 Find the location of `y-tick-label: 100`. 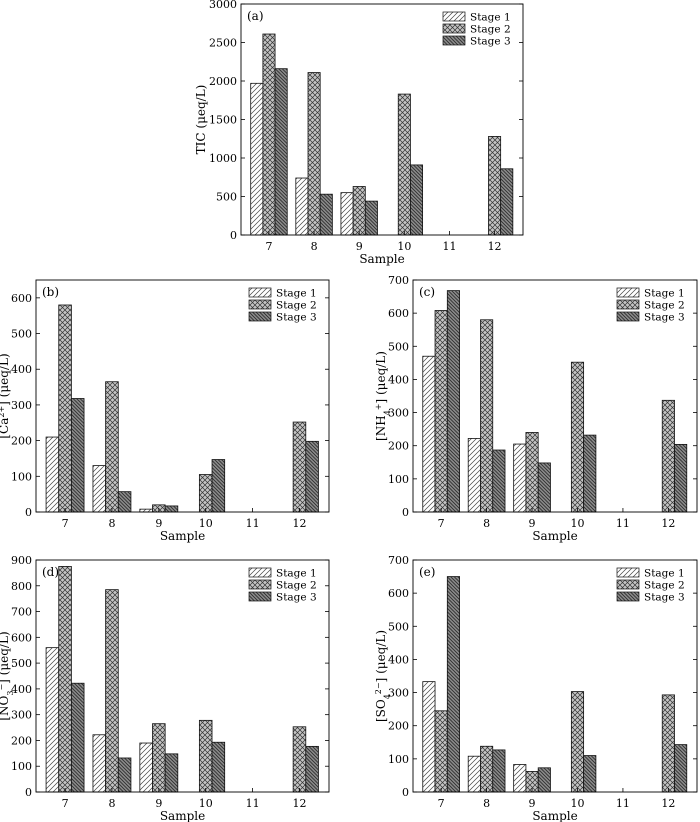

y-tick-label: 100 is located at coordinates (398, 759).